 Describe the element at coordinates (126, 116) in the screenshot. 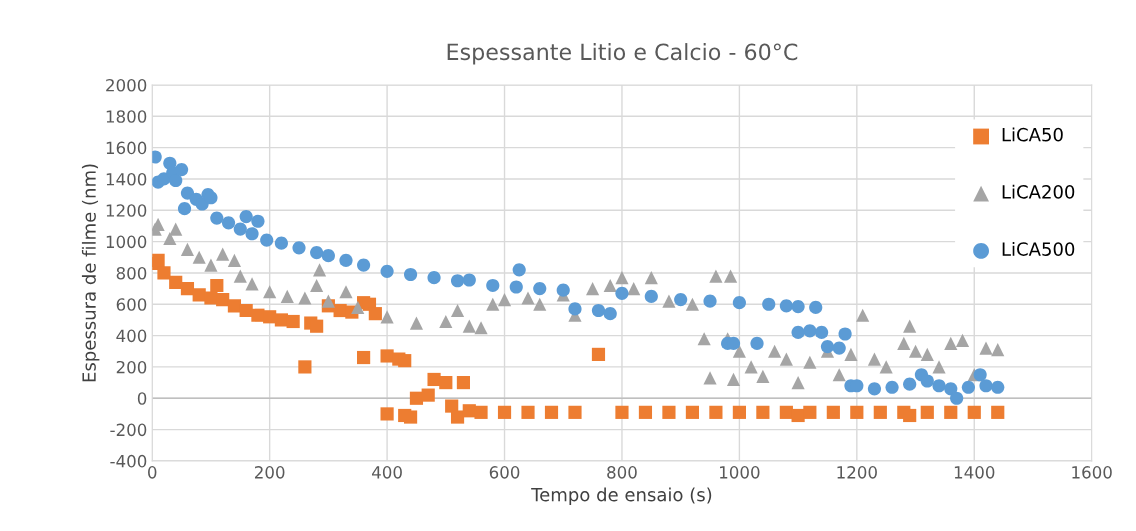

I see `y-tick-label: 1800` at that location.